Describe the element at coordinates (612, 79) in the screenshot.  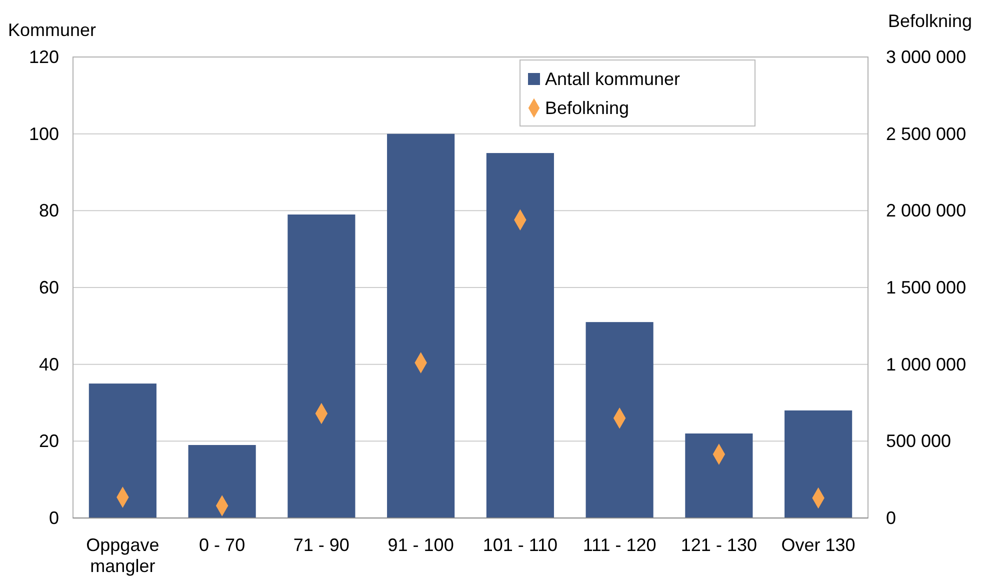
I see `legend-label: Antall kommuner` at that location.